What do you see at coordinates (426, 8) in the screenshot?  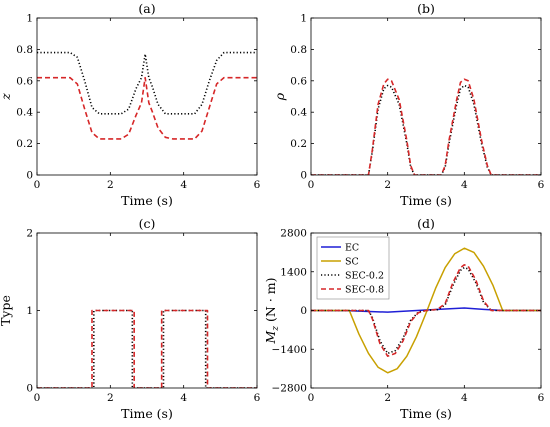 I see `chart-title: (b)` at bounding box center [426, 8].